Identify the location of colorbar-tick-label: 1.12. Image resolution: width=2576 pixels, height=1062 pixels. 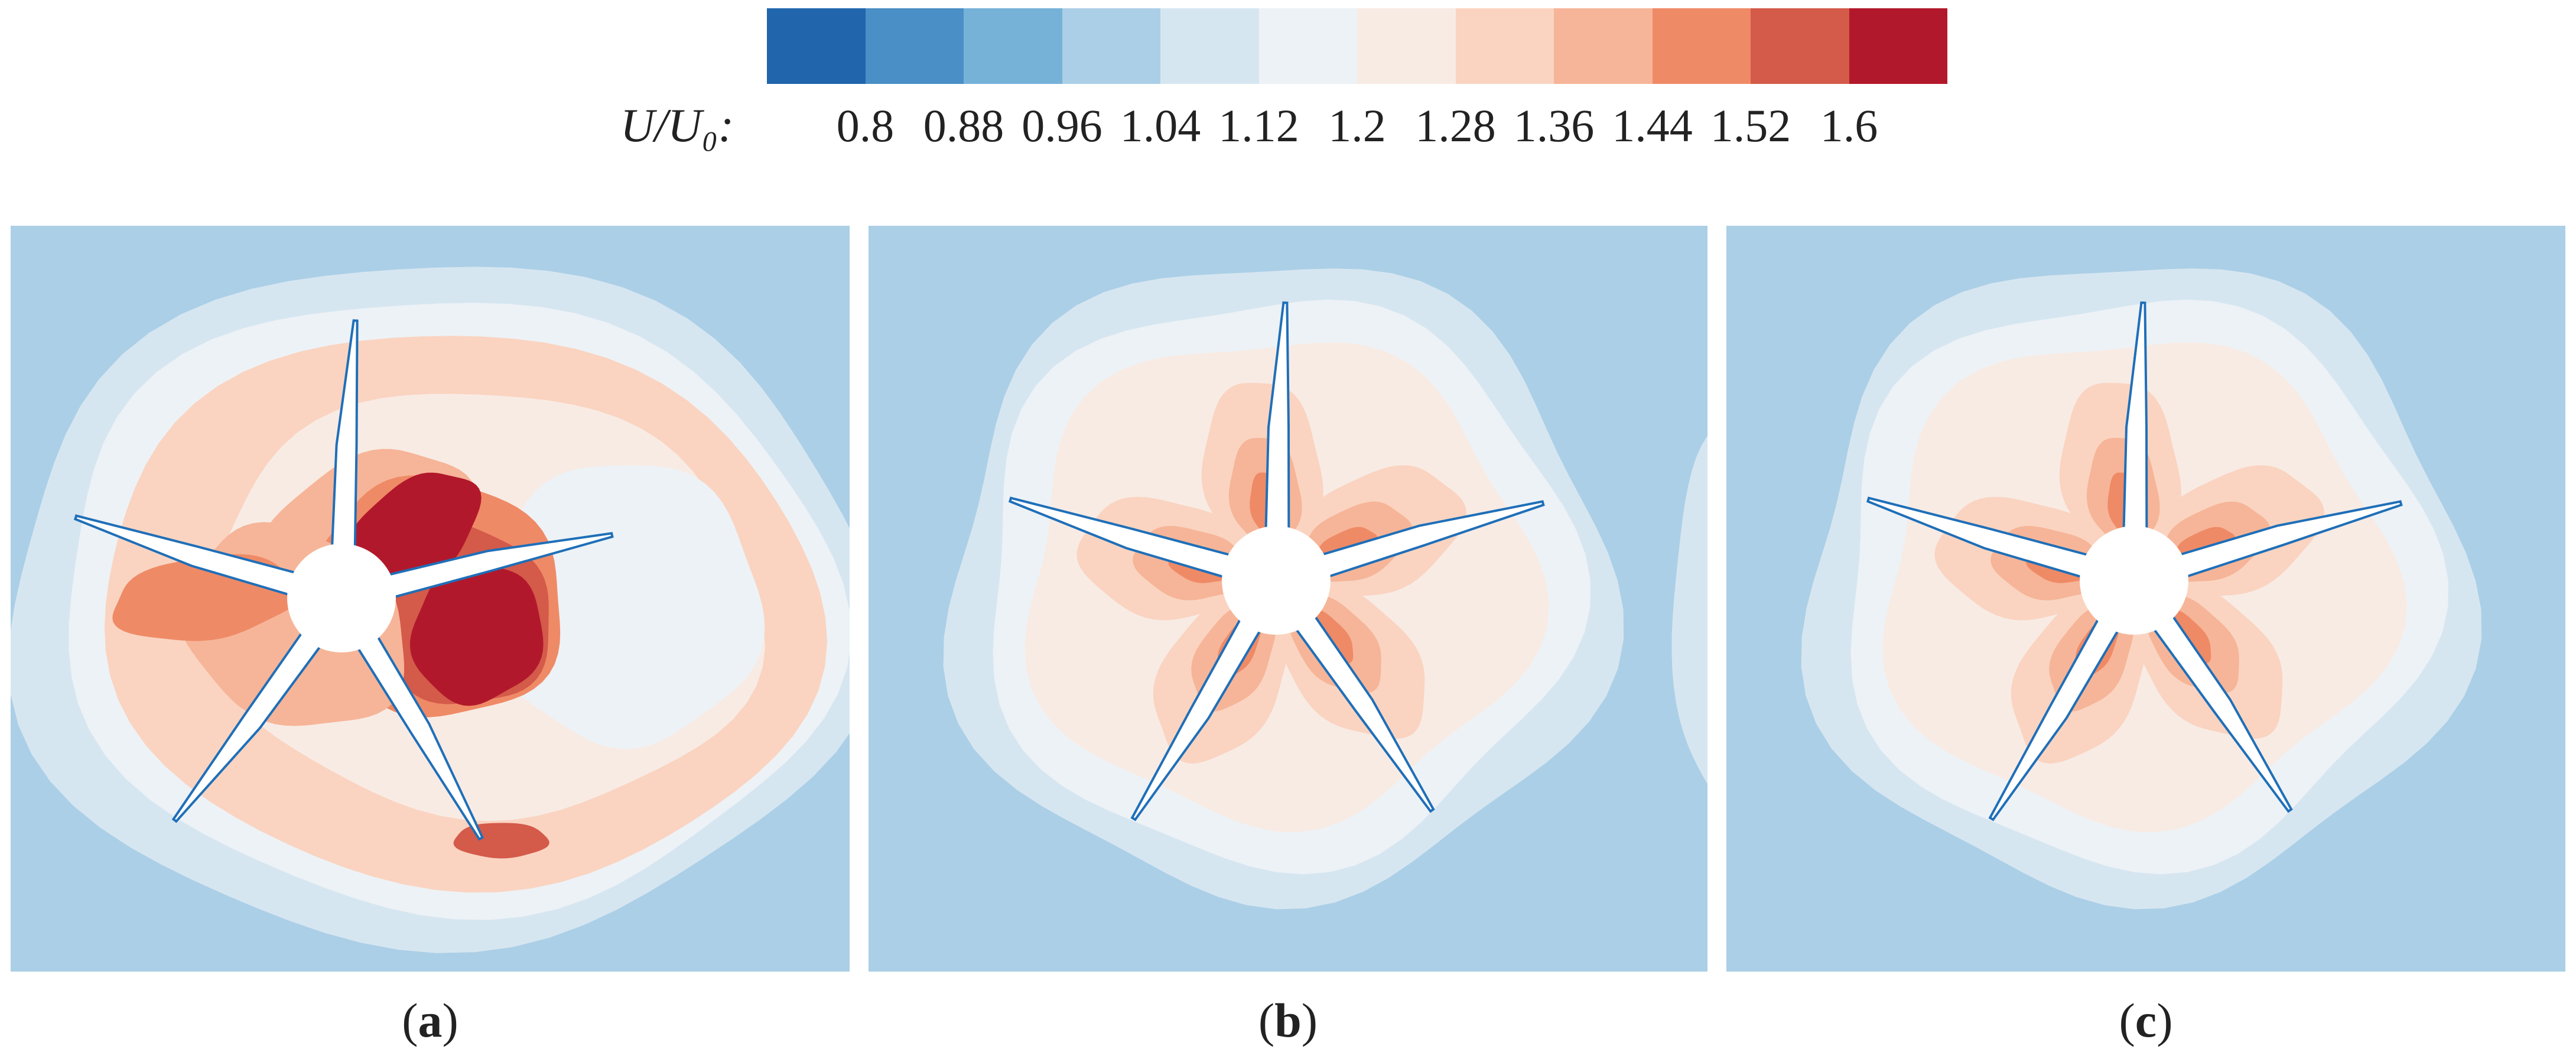
(1258, 125).